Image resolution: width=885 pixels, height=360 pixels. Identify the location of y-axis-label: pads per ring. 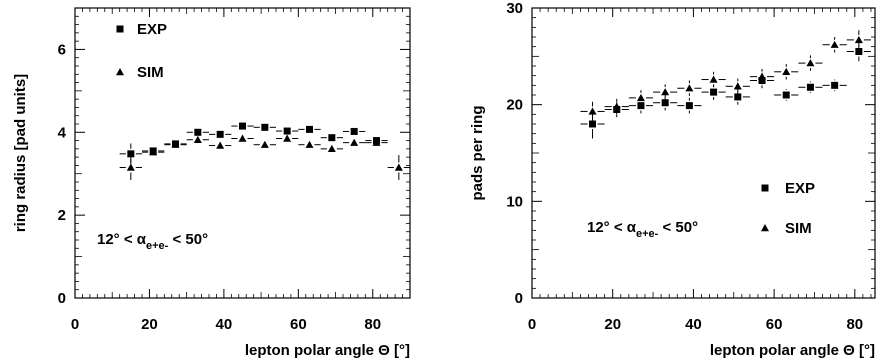
(477, 152).